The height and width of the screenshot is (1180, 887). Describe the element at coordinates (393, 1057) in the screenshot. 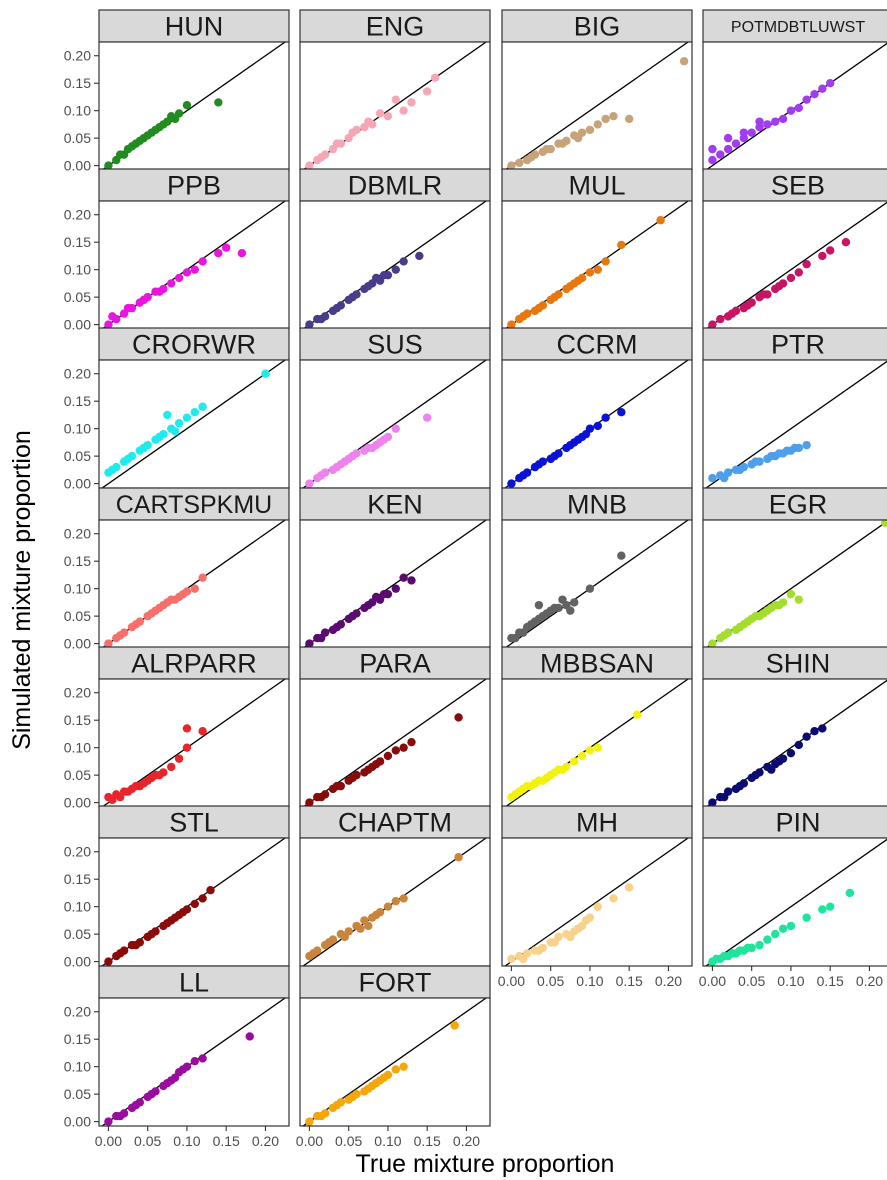

I see `panel-fort: FORT 0.00 0.05 0.10 0.15 0.20` at that location.